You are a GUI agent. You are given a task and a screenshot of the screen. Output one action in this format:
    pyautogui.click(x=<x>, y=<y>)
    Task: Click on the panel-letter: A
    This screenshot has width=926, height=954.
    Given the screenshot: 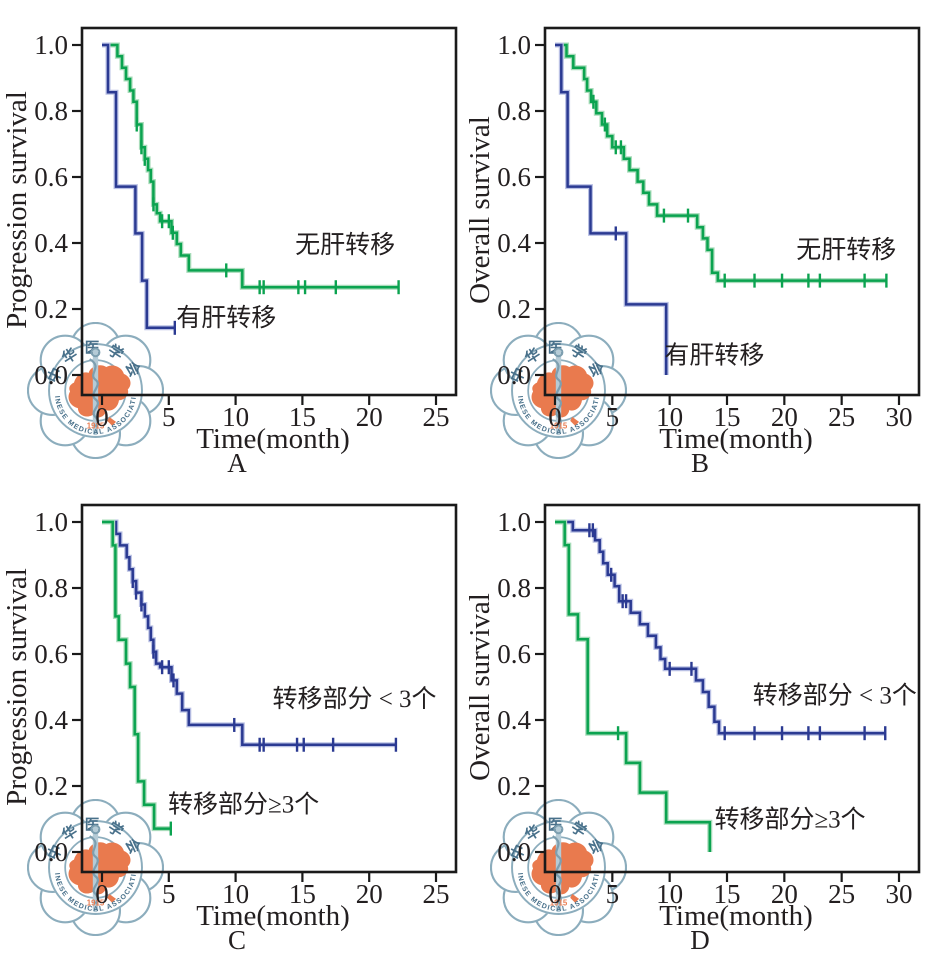 What is the action you would take?
    pyautogui.click(x=237, y=462)
    